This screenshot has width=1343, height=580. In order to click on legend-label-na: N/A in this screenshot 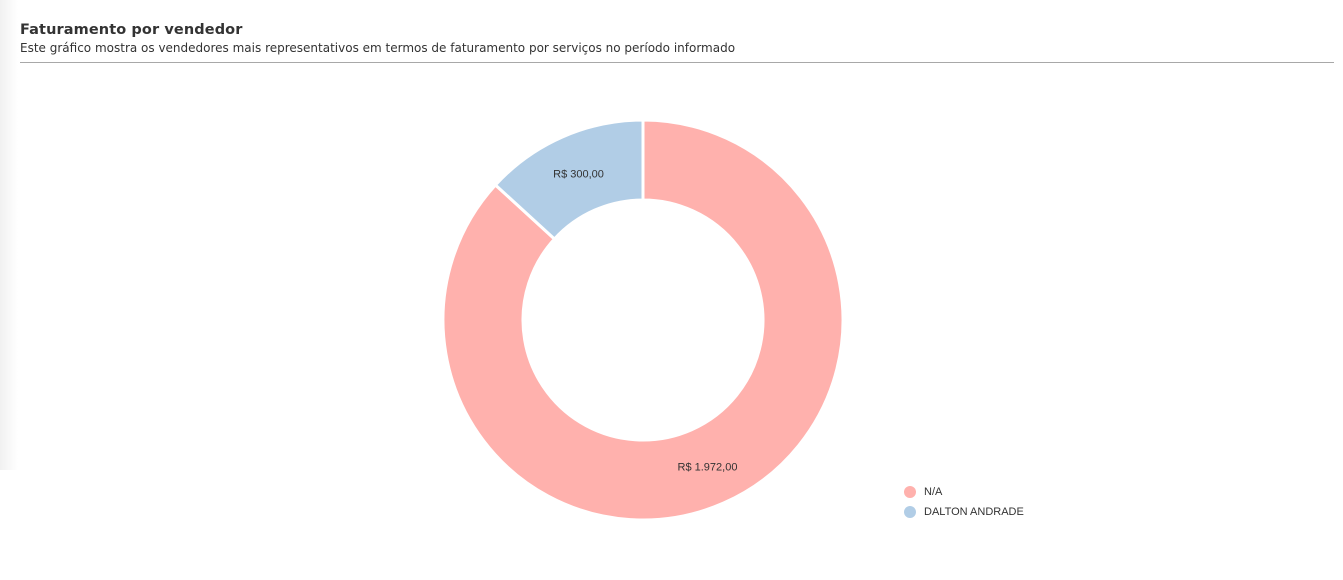, I will do `click(933, 492)`.